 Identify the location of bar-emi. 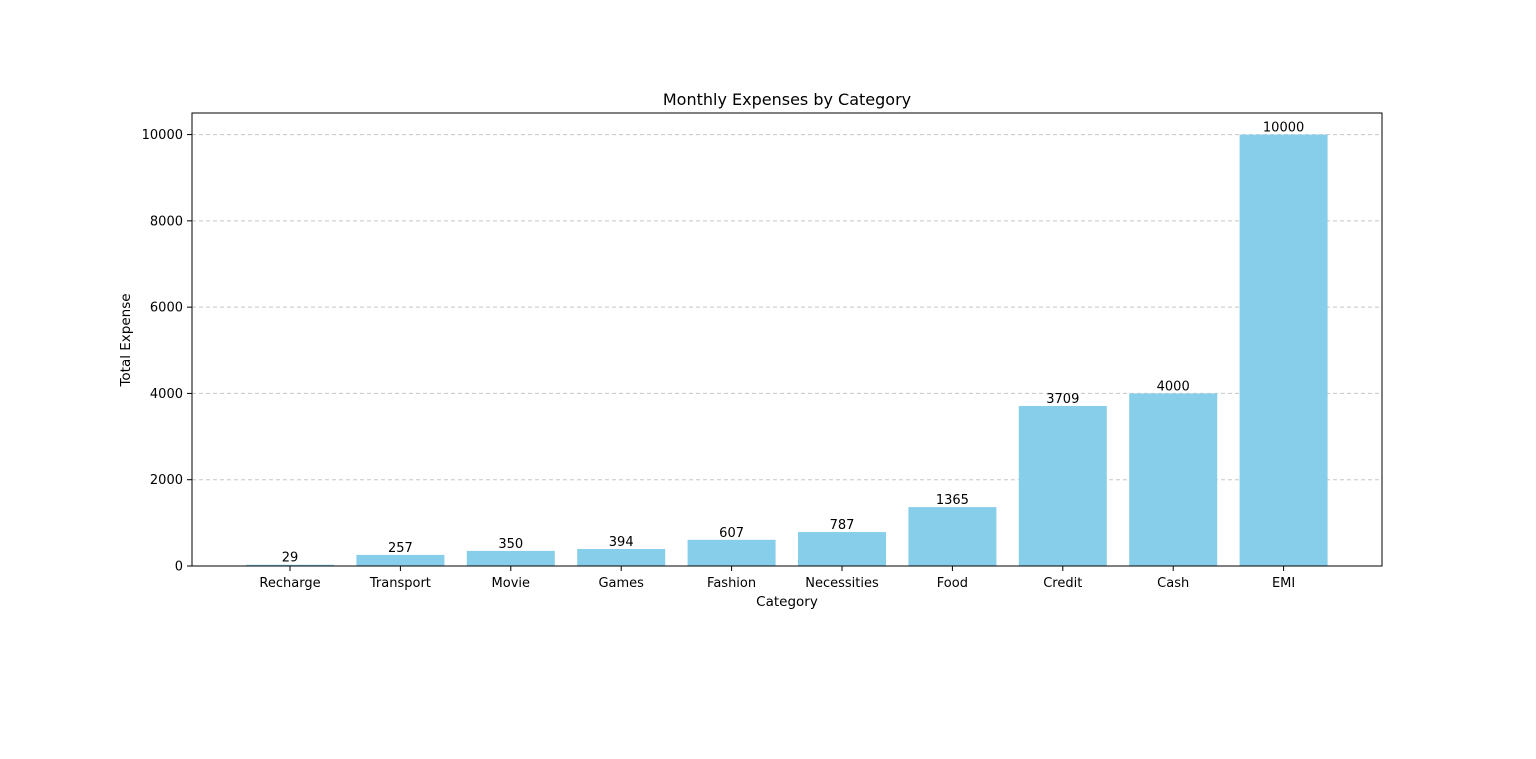
(1283, 350).